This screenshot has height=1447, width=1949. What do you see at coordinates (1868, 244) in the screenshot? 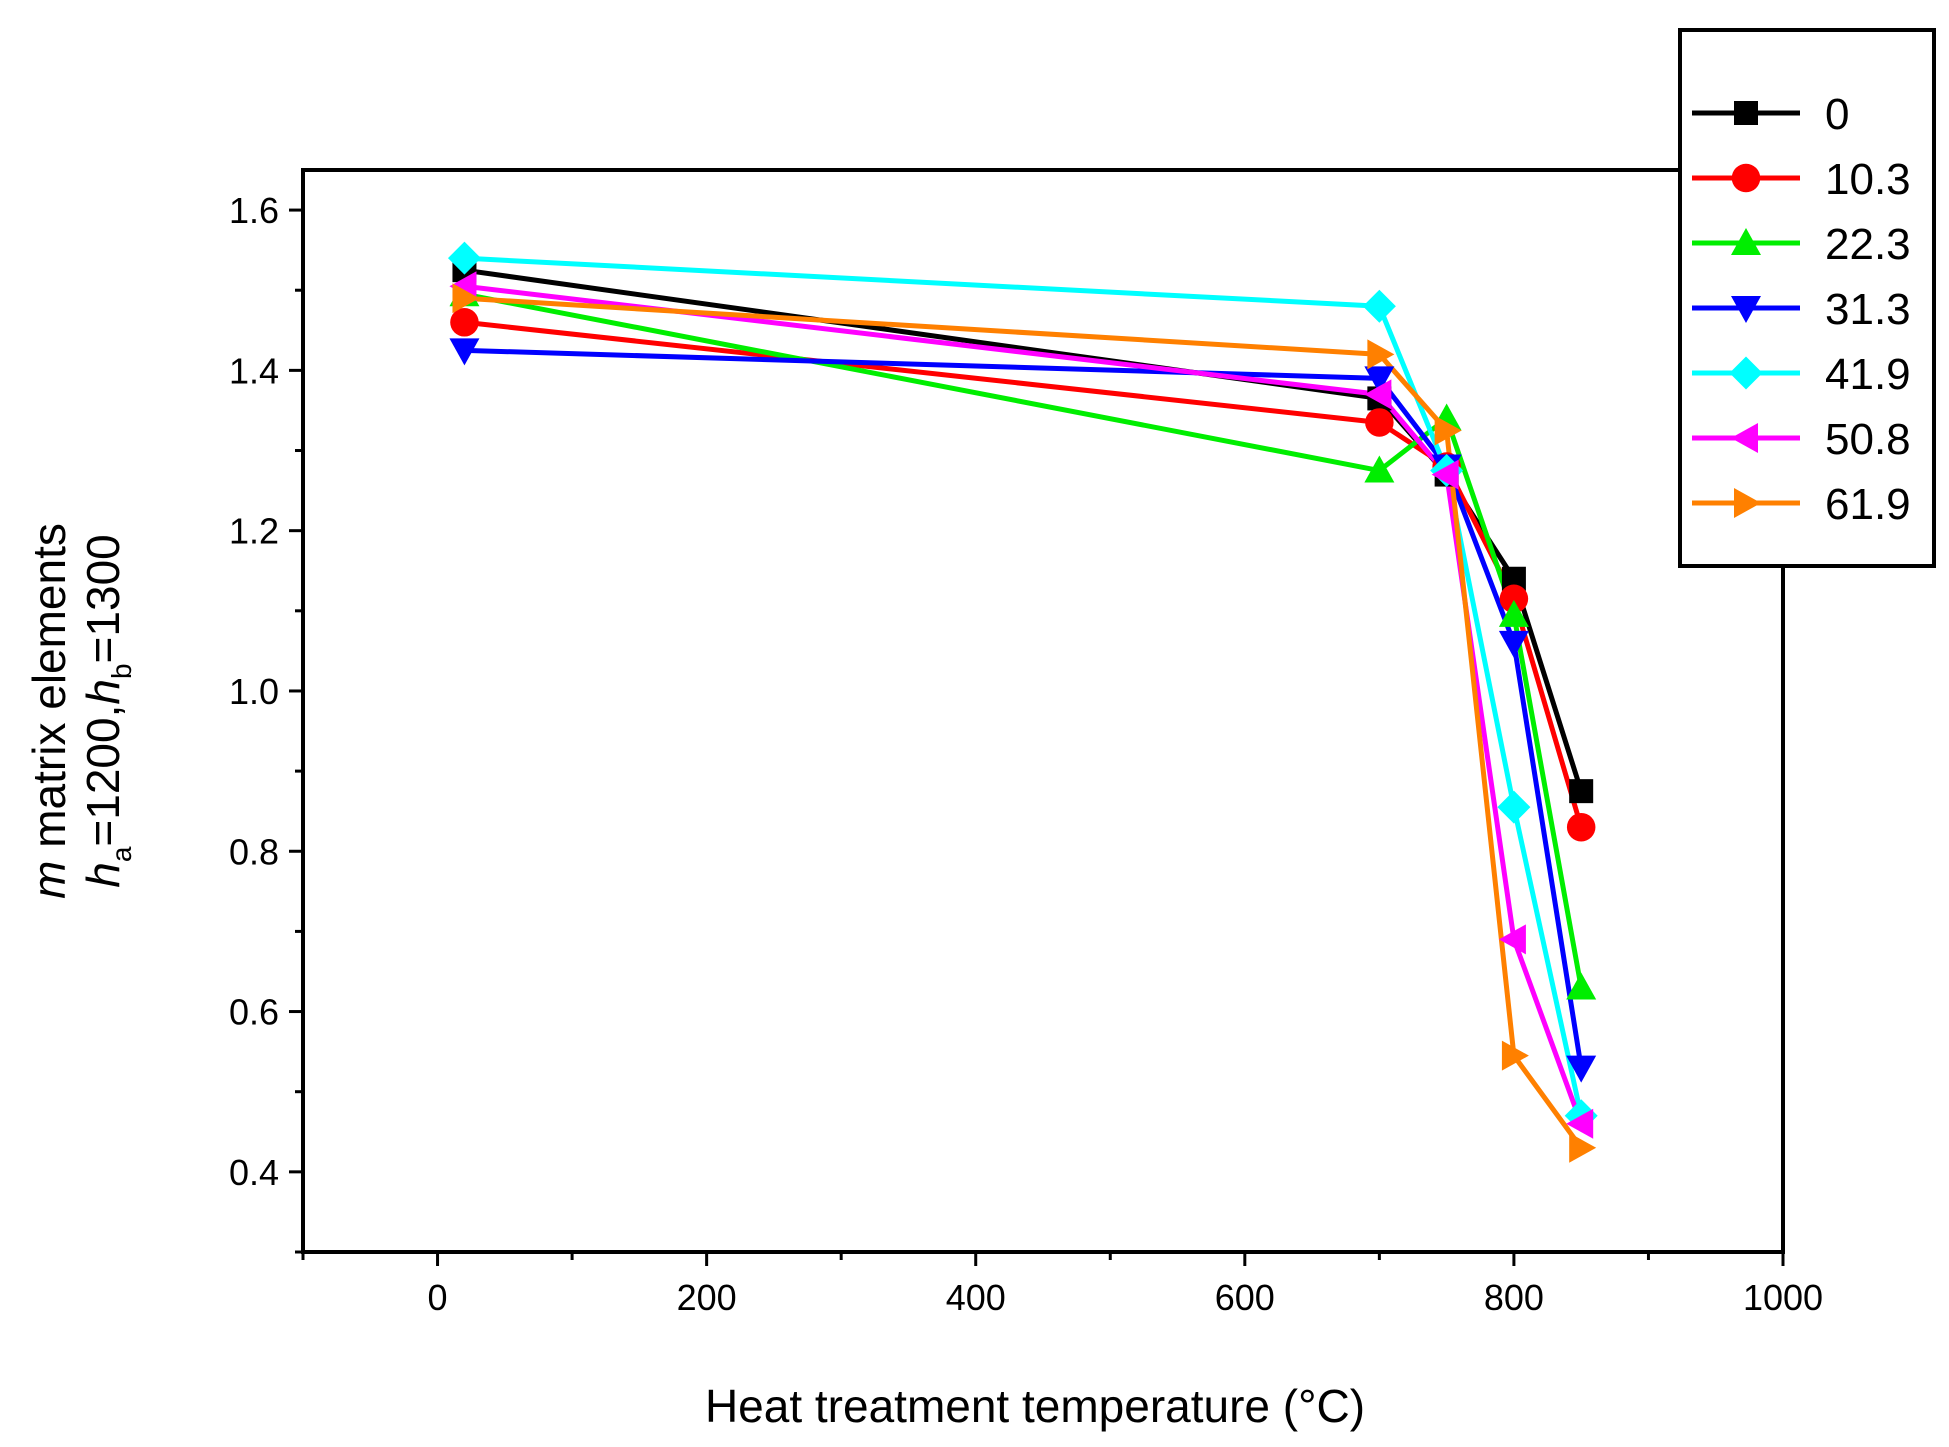
I see `legend-label-2: 22.3` at bounding box center [1868, 244].